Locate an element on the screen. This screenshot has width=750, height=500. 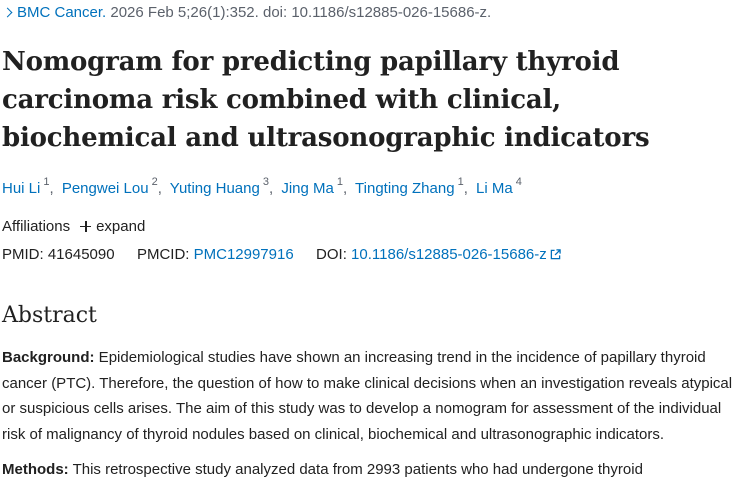
author-item: Hui Li 1 is located at coordinates (25, 186).